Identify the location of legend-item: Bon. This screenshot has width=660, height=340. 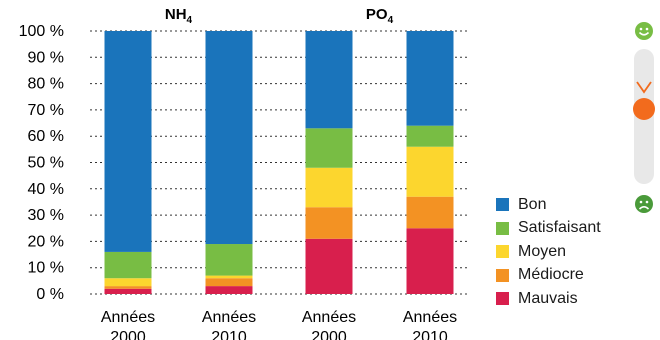
(548, 205).